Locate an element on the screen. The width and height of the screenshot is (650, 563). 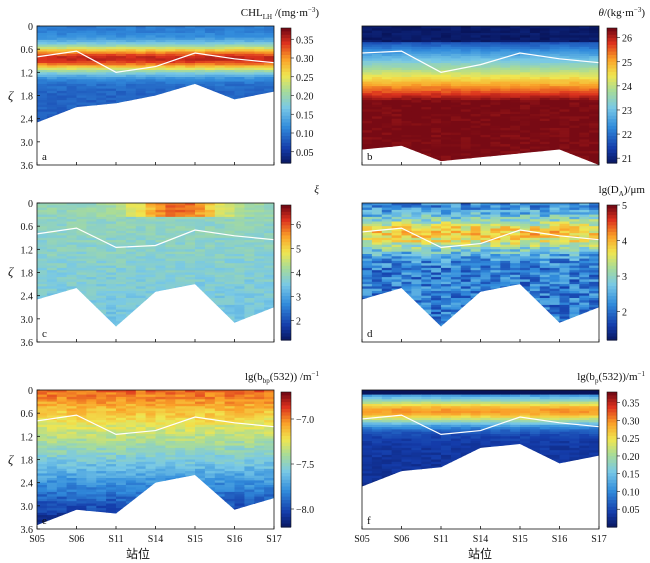
colorbar-title: ξ is located at coordinates (316, 190).